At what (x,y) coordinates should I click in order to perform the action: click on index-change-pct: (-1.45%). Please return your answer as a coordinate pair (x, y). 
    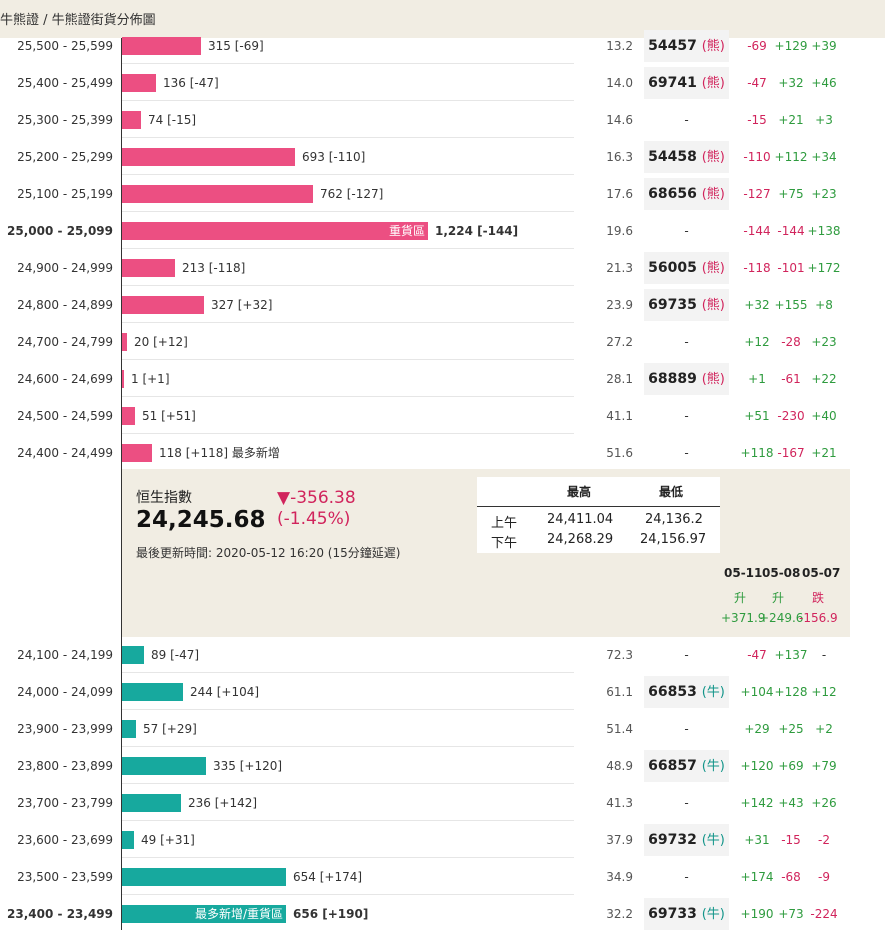
    Looking at the image, I should click on (314, 519).